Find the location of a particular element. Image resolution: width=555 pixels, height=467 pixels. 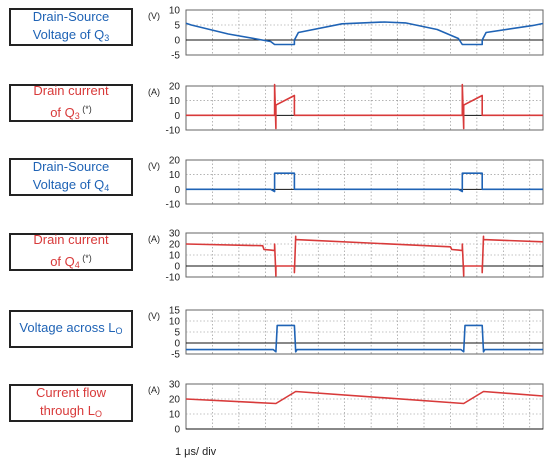

signal-label-box: Drain current of Q3 (*) is located at coordinates (71, 102).